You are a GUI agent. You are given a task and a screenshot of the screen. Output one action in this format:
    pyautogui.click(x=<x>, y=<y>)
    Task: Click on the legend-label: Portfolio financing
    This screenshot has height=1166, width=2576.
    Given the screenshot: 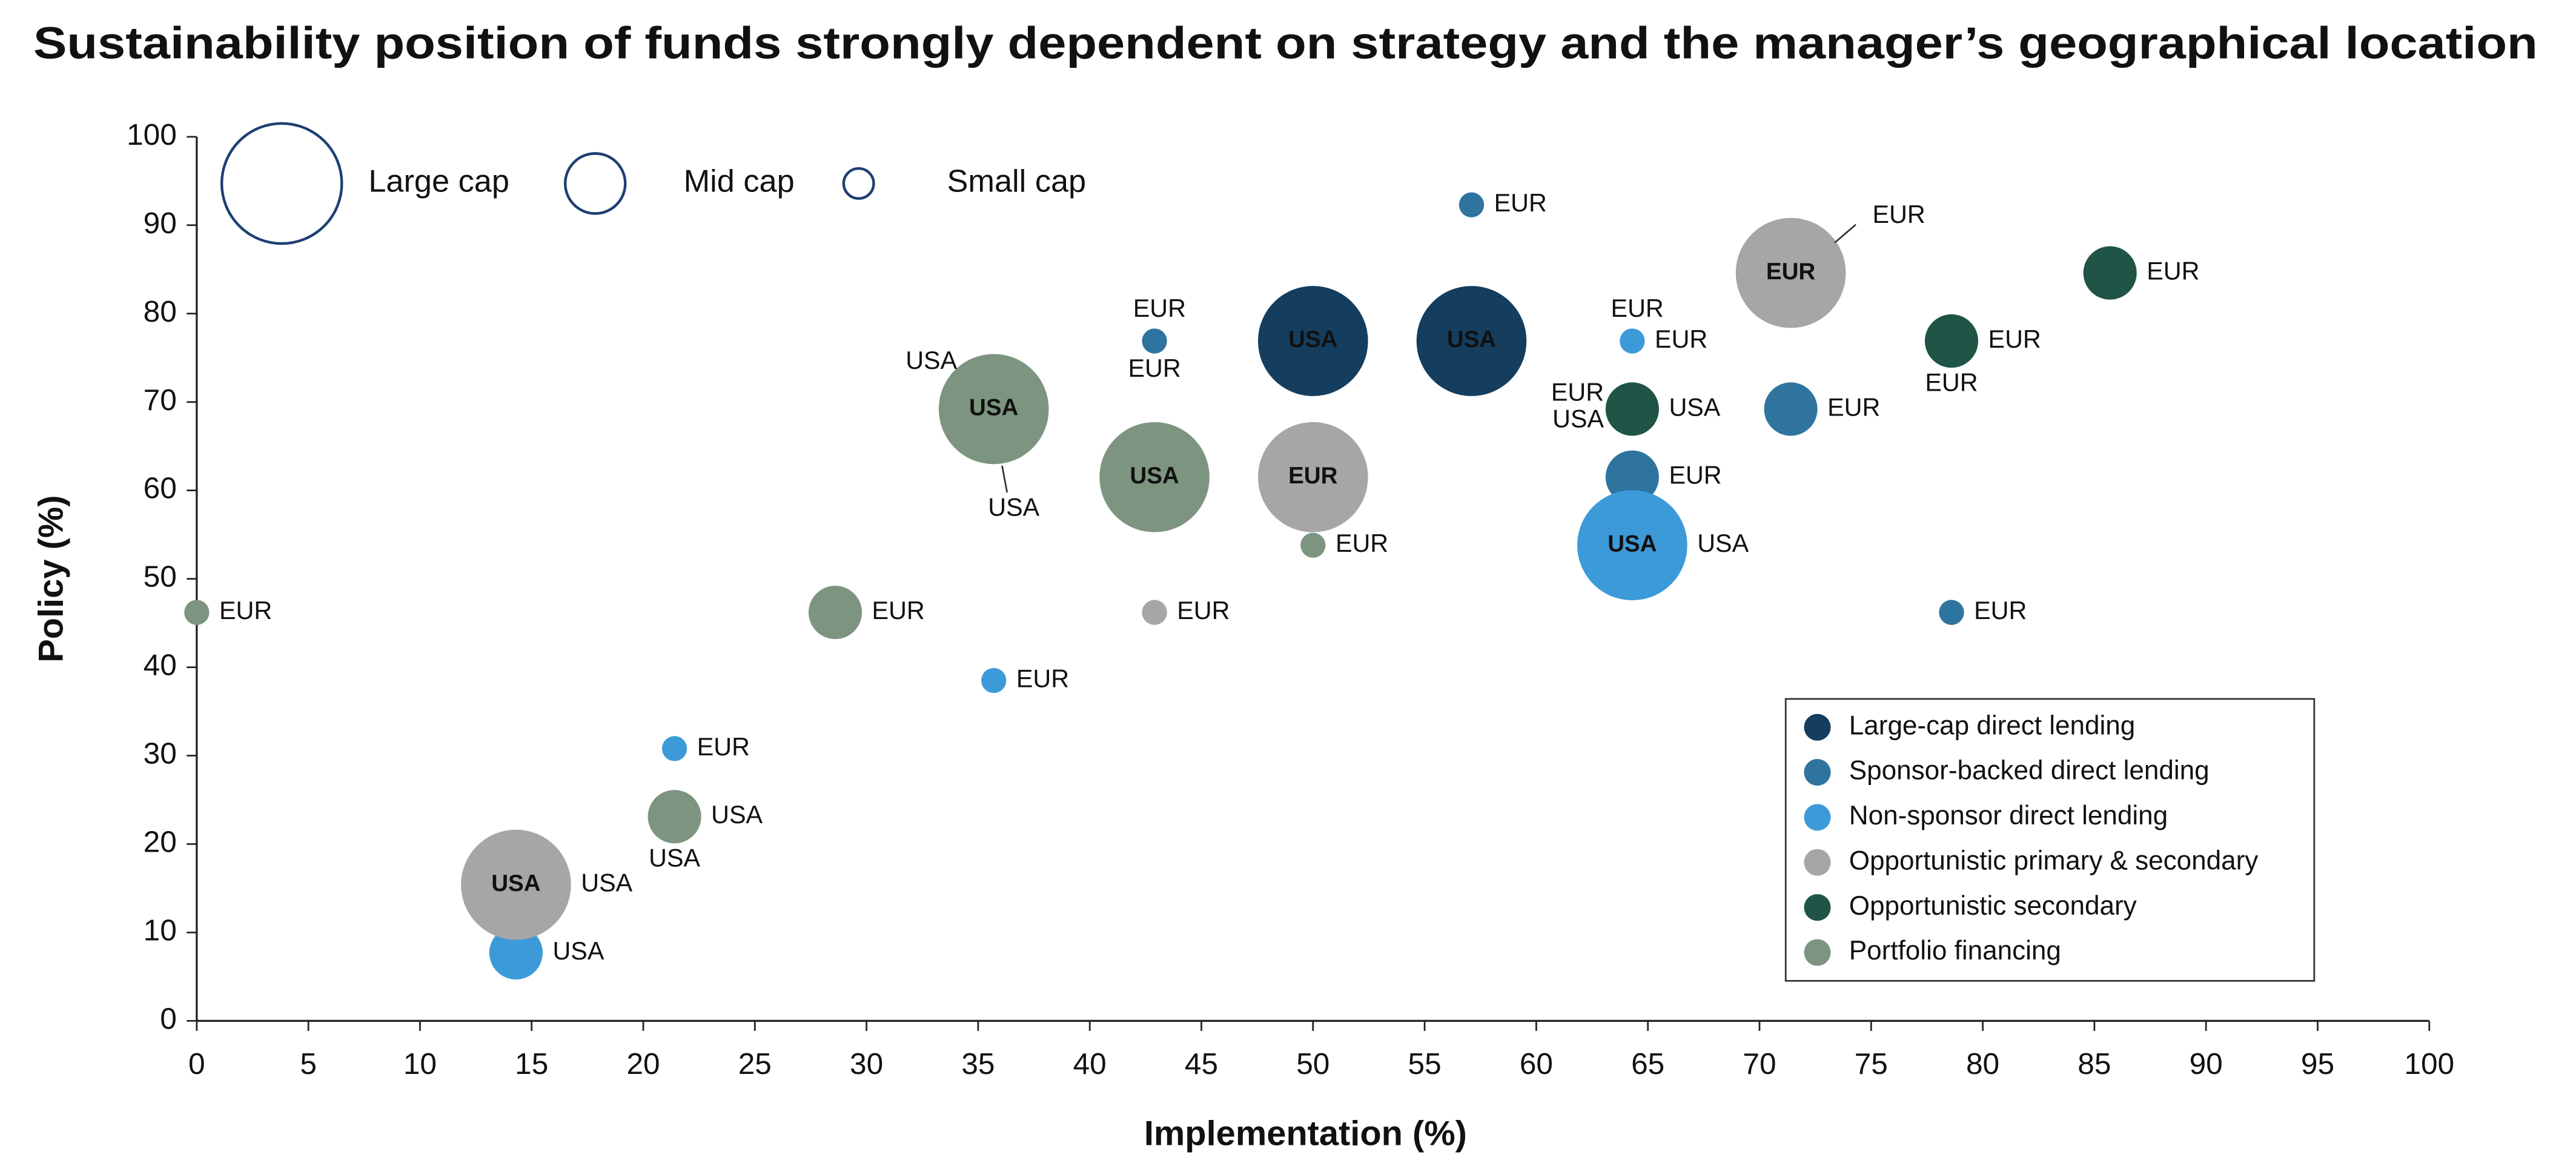 What is the action you would take?
    pyautogui.click(x=1955, y=951)
    